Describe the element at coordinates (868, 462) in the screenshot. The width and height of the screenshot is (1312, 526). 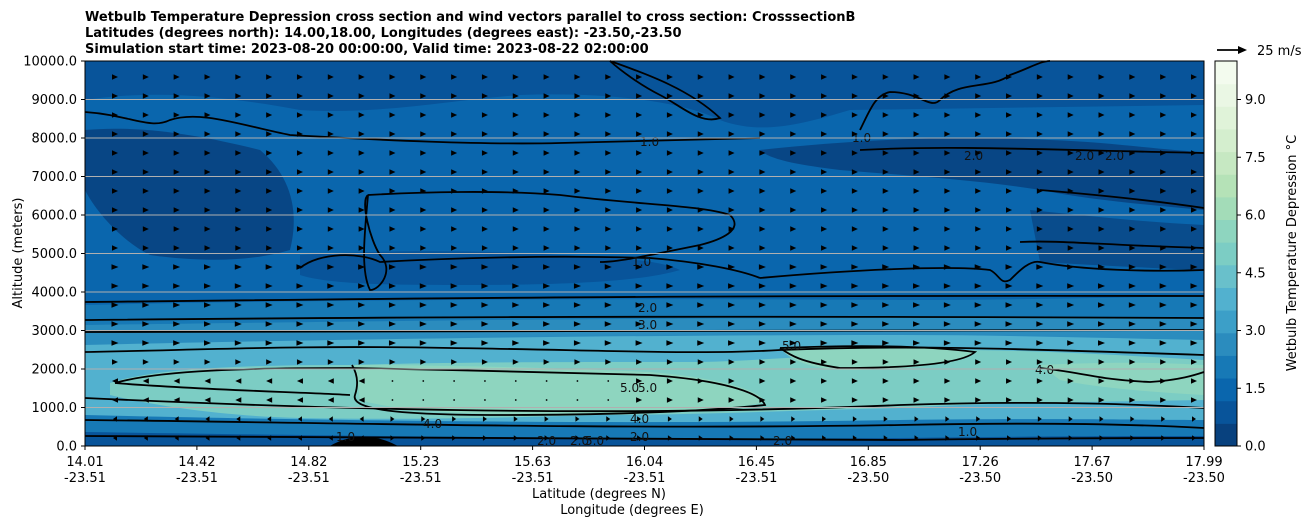
I see `x-tick-label-lat: 16.85` at that location.